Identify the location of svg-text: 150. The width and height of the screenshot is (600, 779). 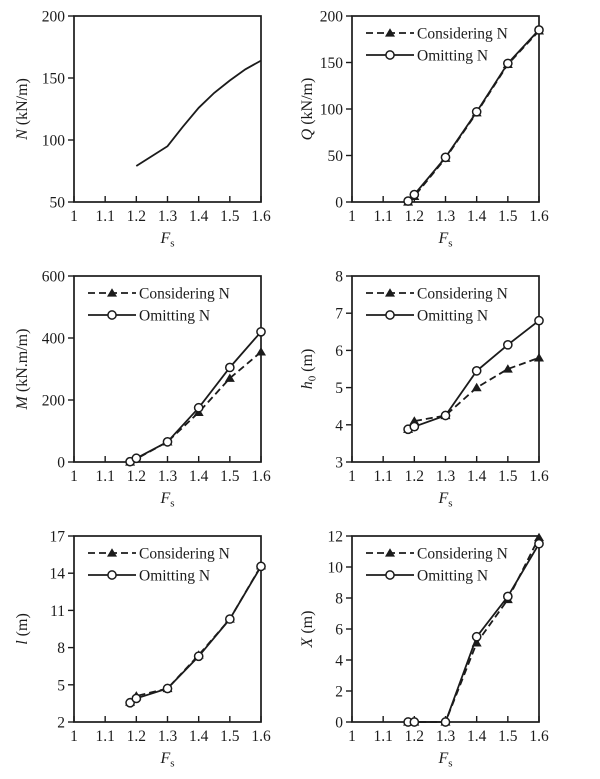
(332, 63).